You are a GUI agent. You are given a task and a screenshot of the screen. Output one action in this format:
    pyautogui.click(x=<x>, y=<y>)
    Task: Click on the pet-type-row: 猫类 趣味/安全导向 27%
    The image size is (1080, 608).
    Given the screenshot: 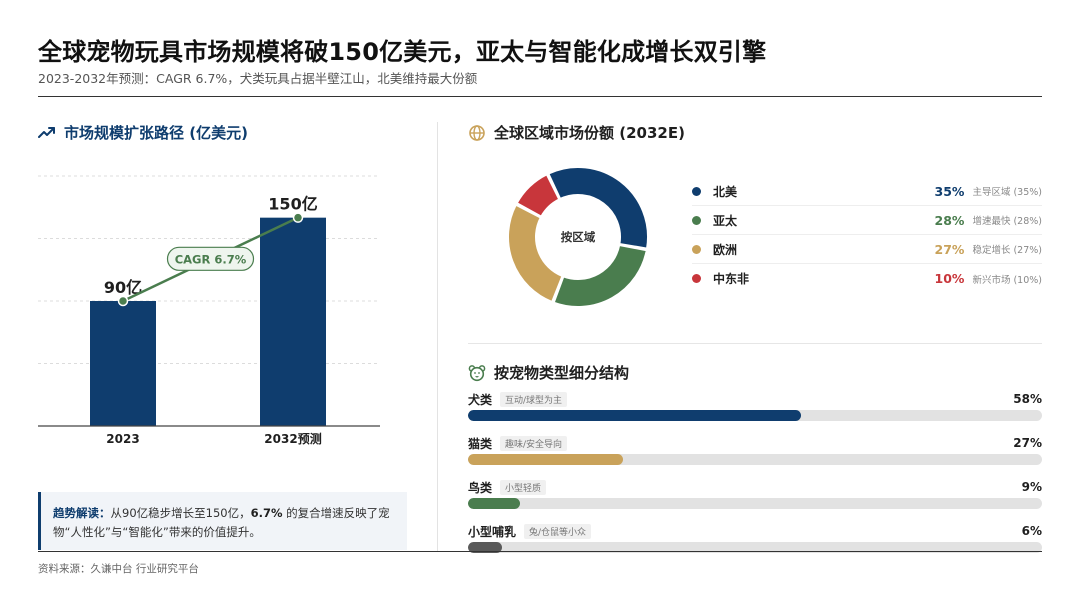 What is the action you would take?
    pyautogui.click(x=755, y=457)
    